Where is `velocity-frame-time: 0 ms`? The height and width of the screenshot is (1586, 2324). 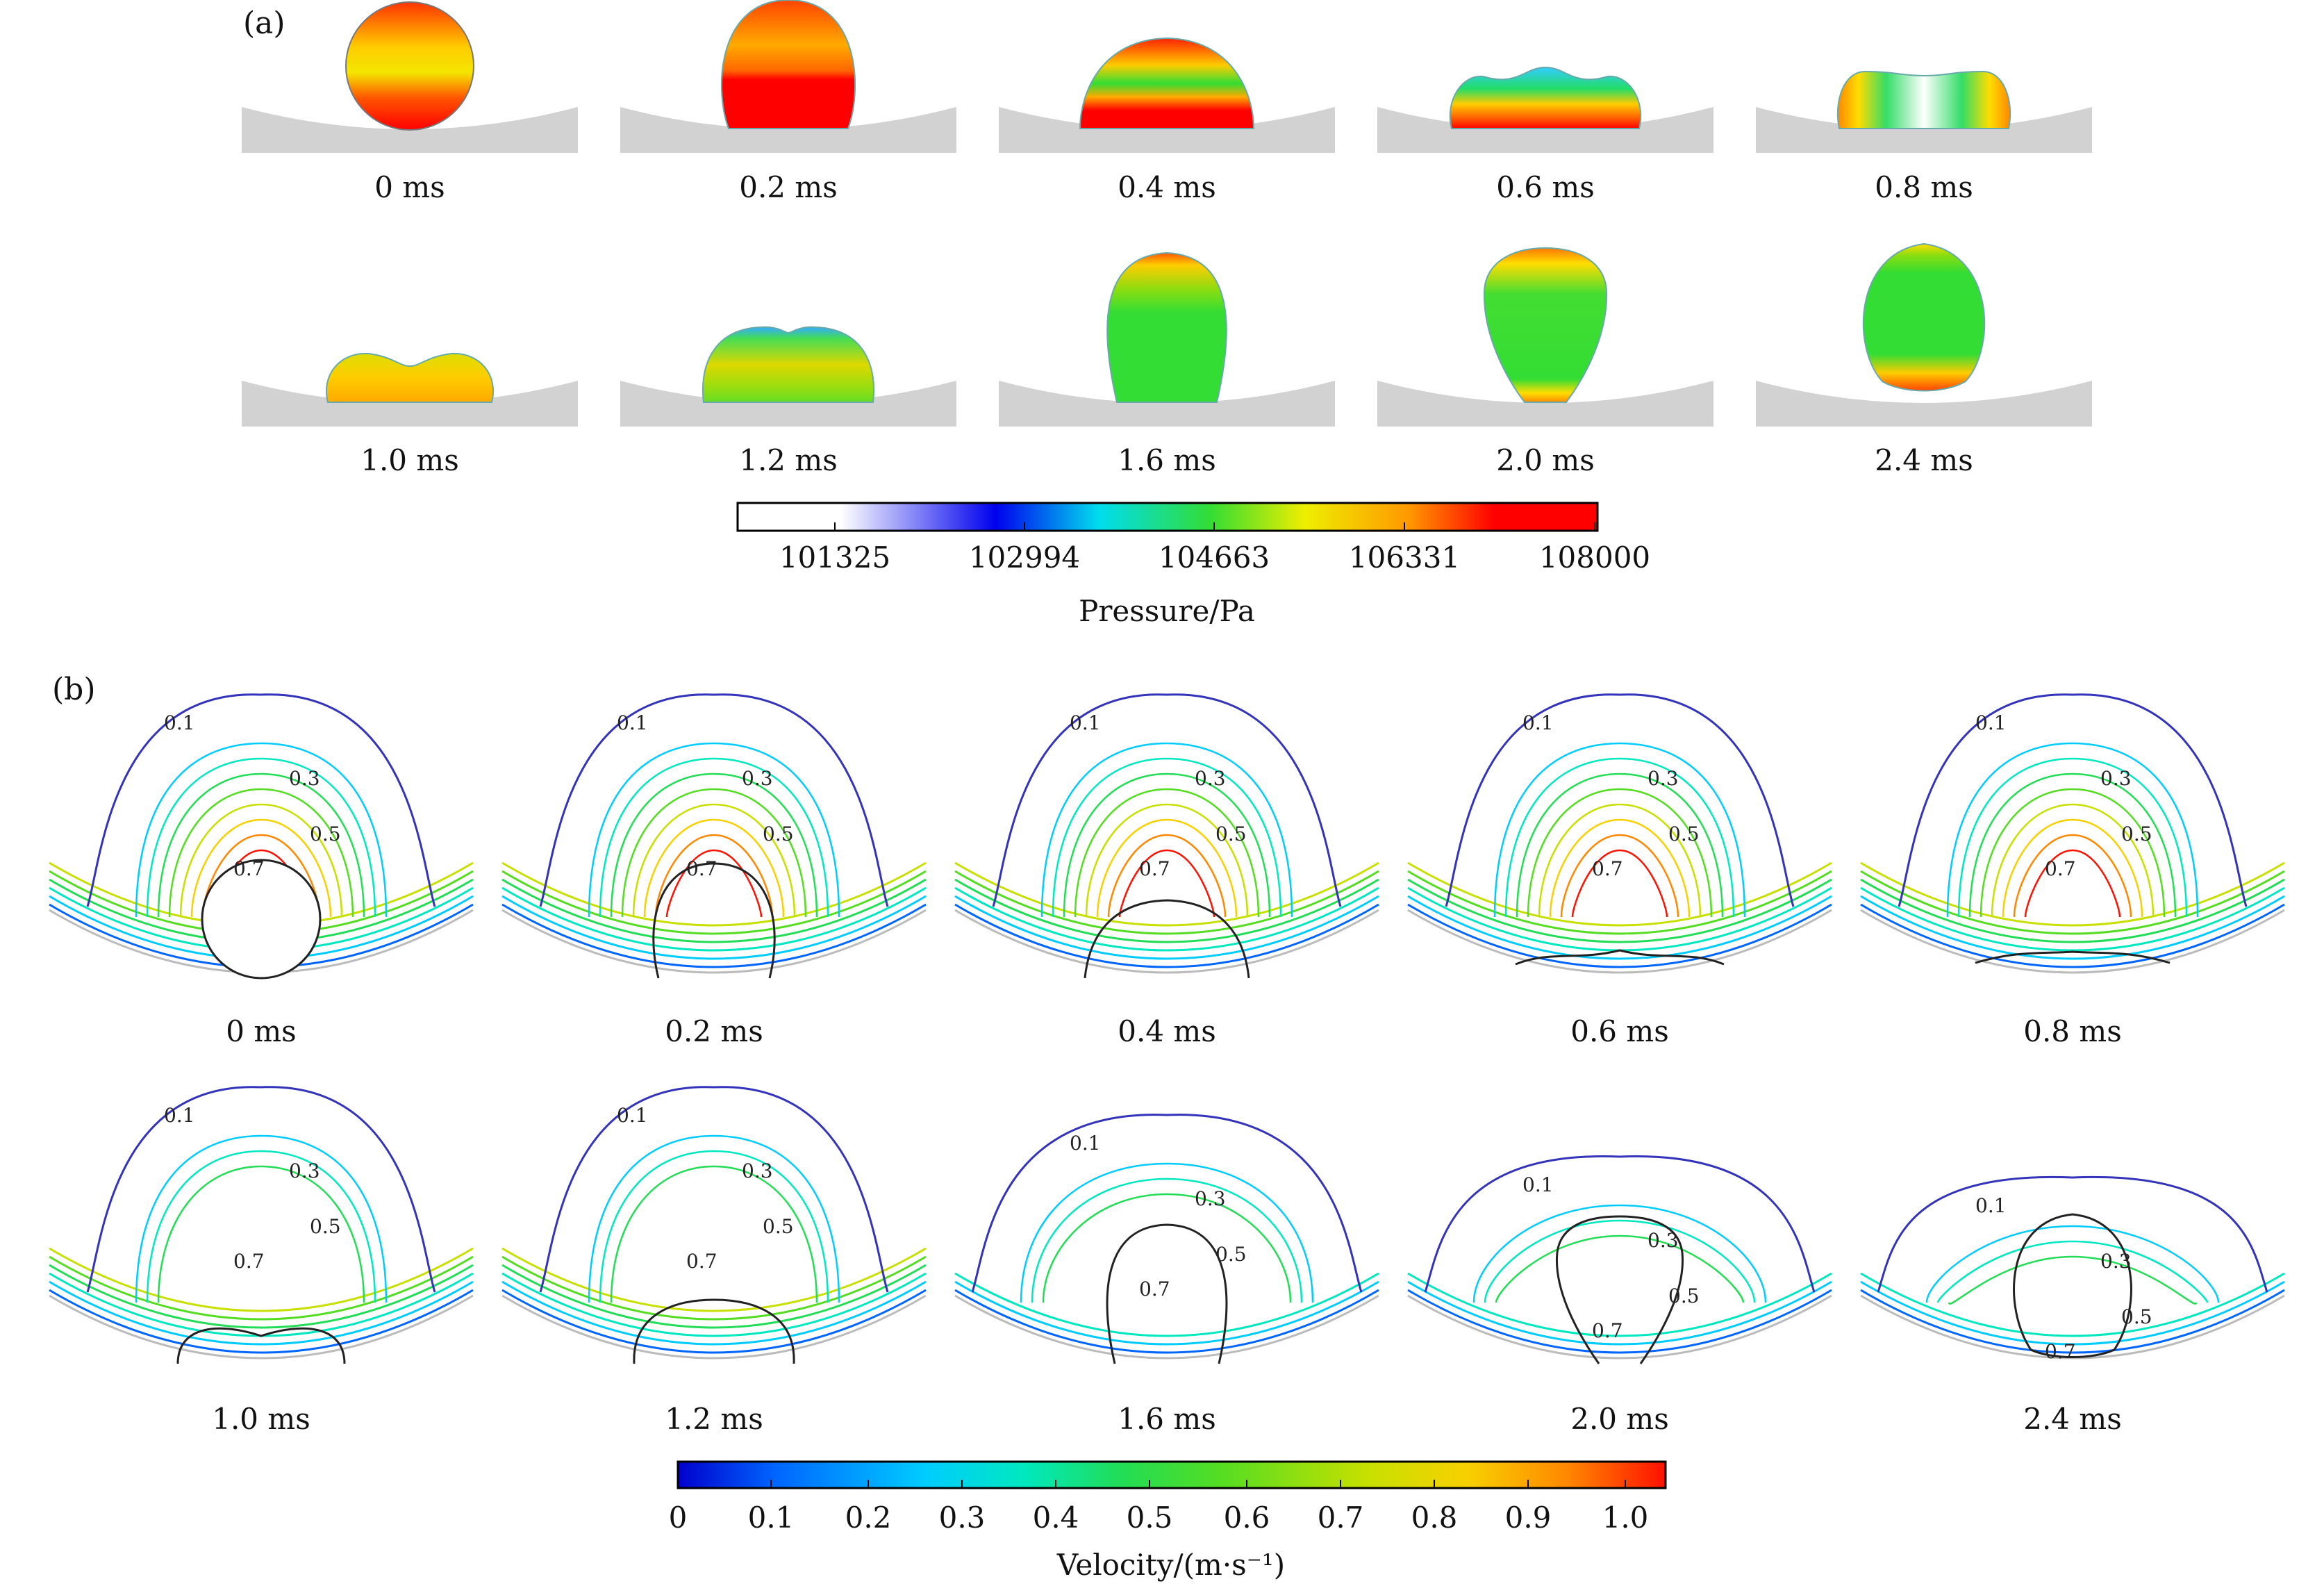 velocity-frame-time: 0 ms is located at coordinates (261, 1031).